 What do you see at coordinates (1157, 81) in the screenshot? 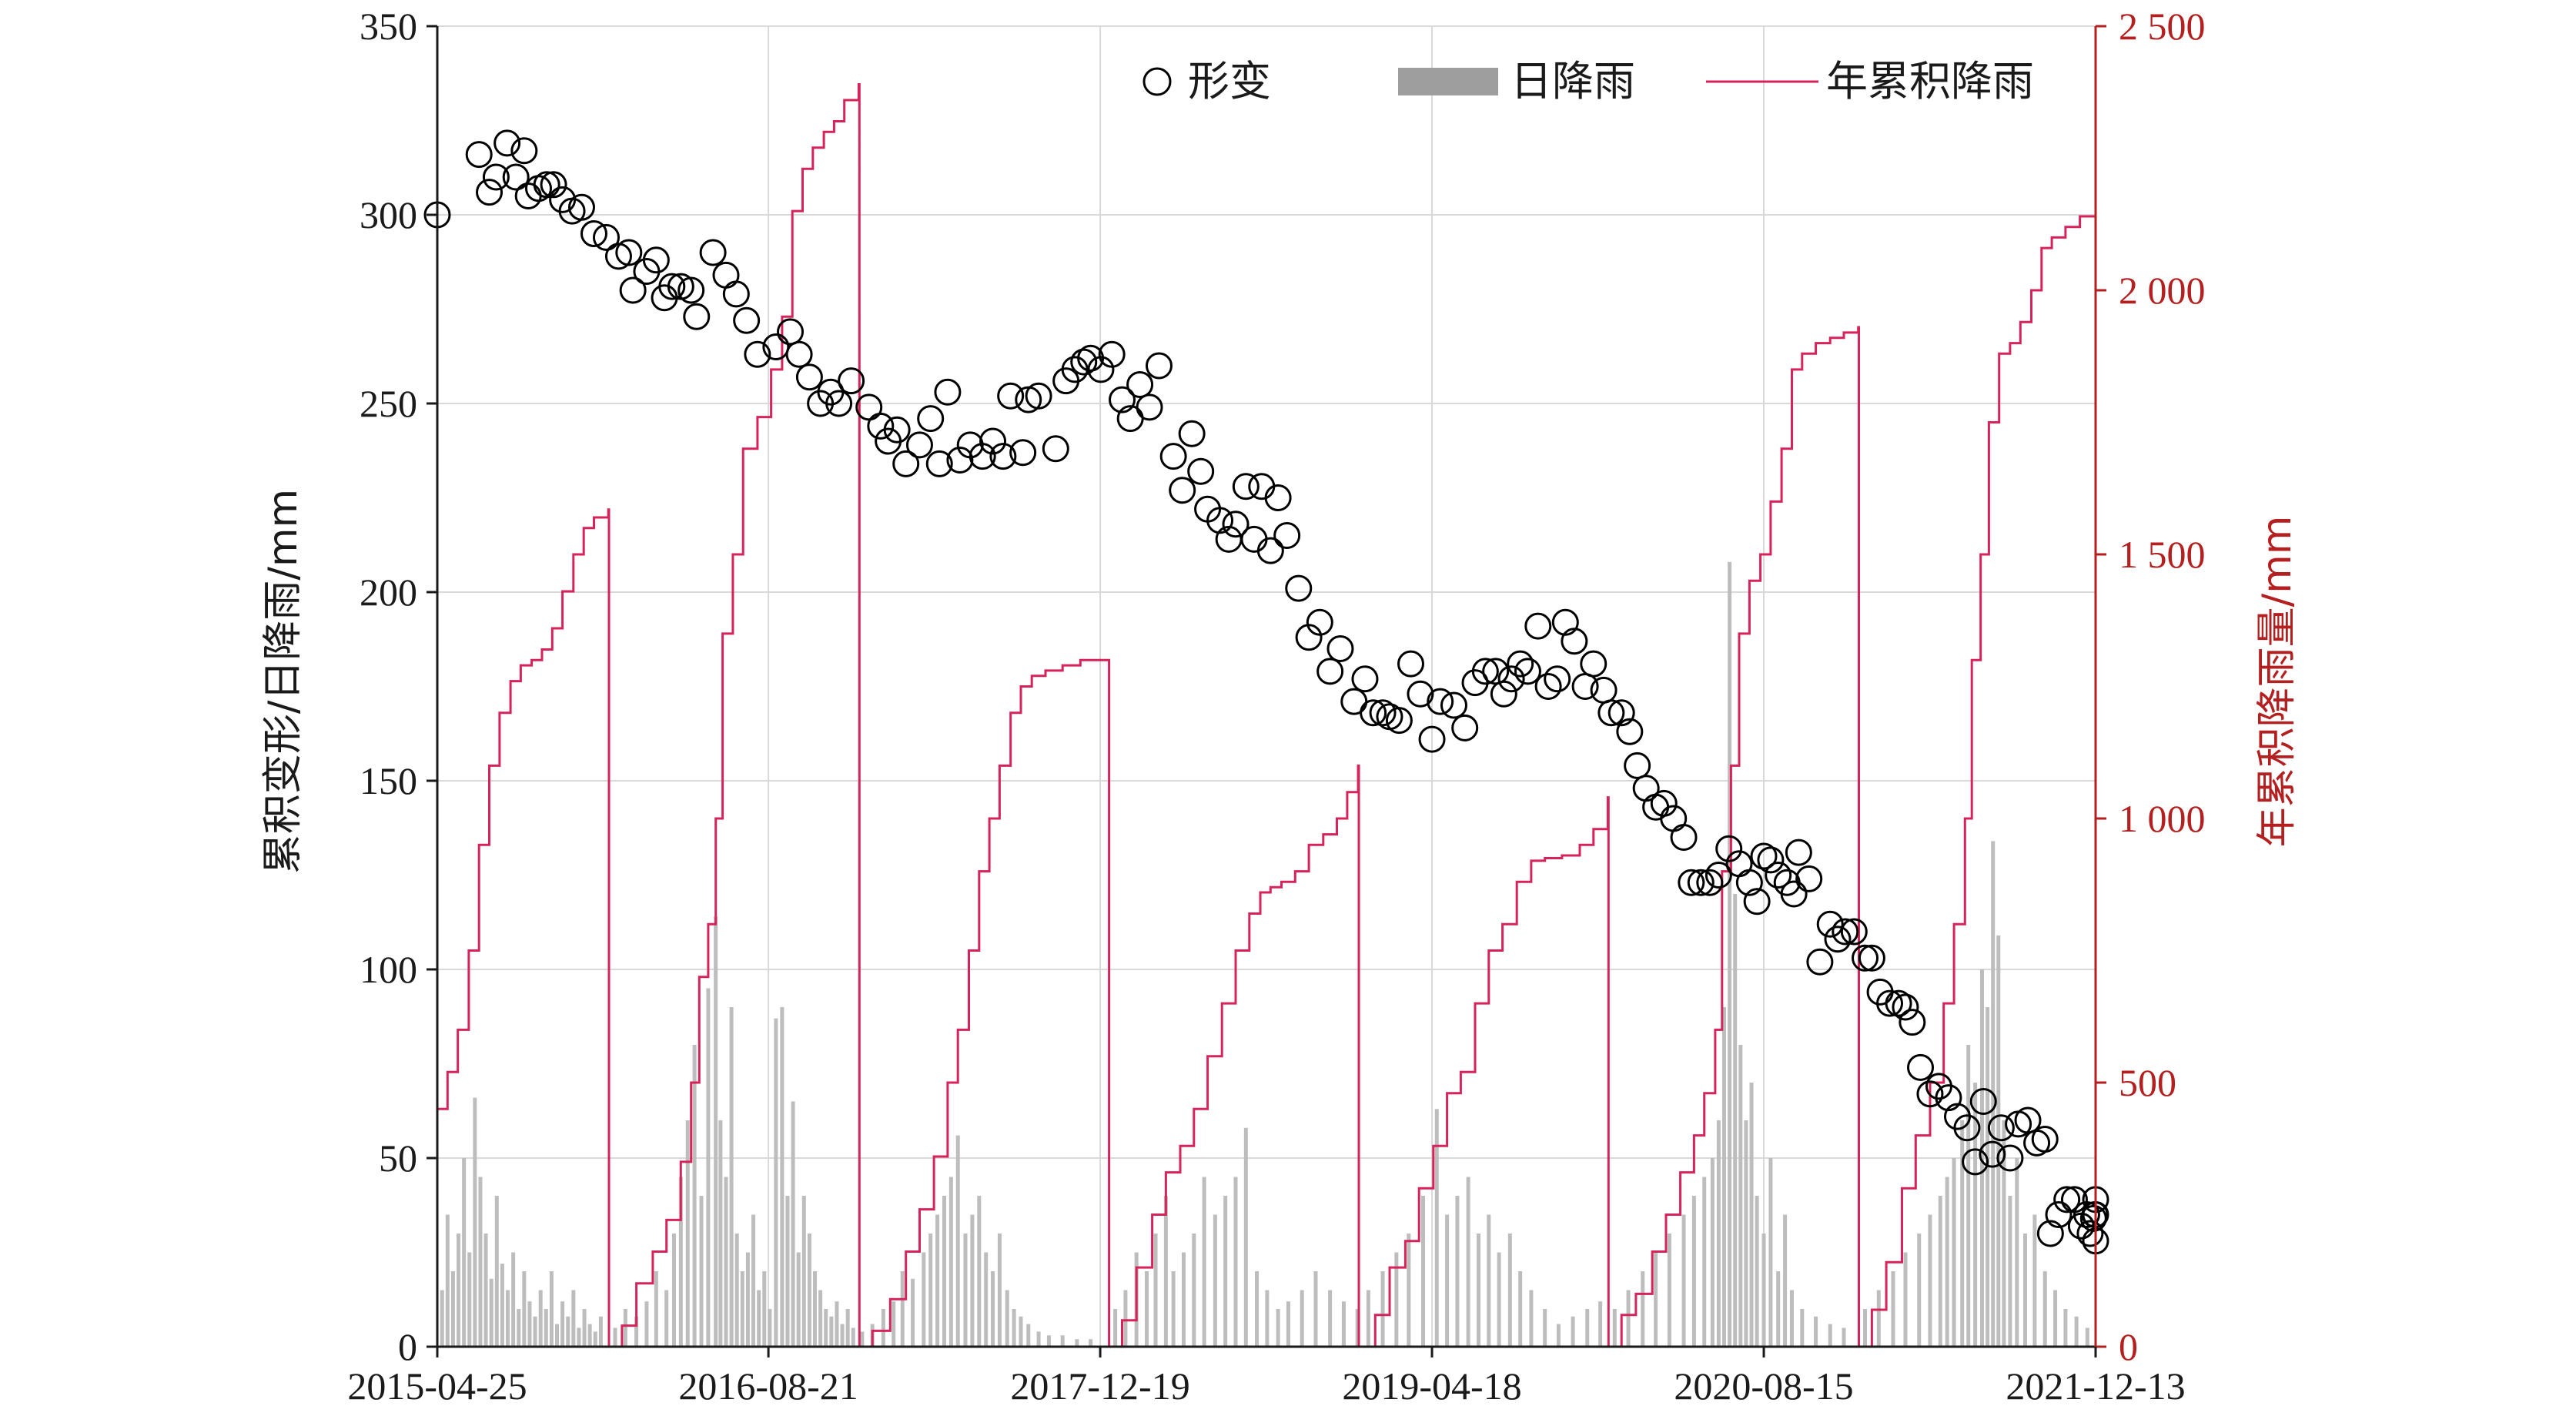
I see `legend-circle-icon` at bounding box center [1157, 81].